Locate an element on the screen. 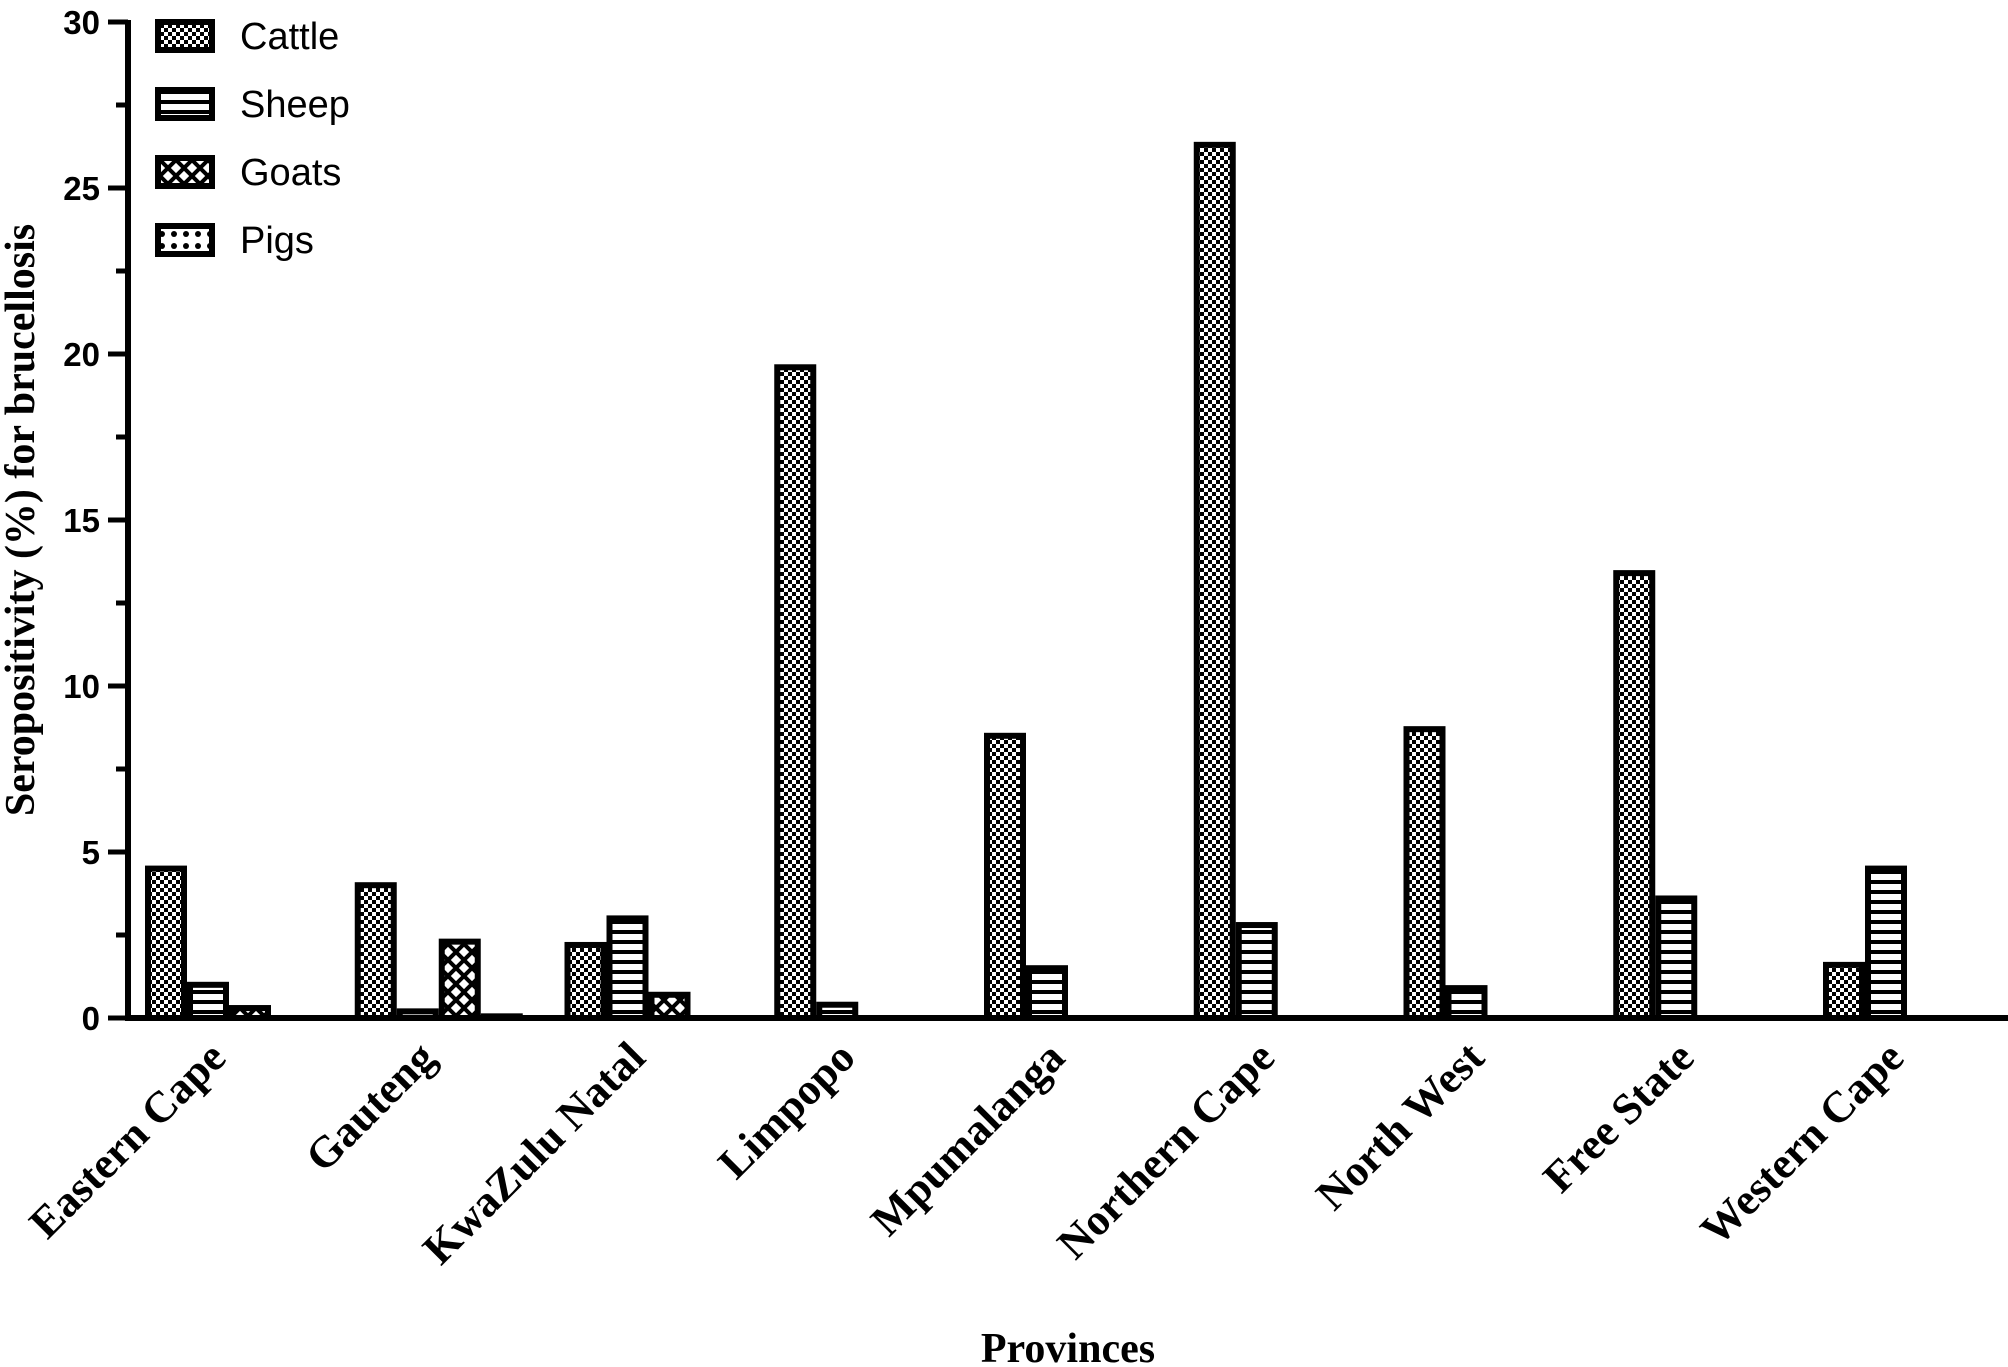  y-tick-label: 20 is located at coordinates (81, 354).